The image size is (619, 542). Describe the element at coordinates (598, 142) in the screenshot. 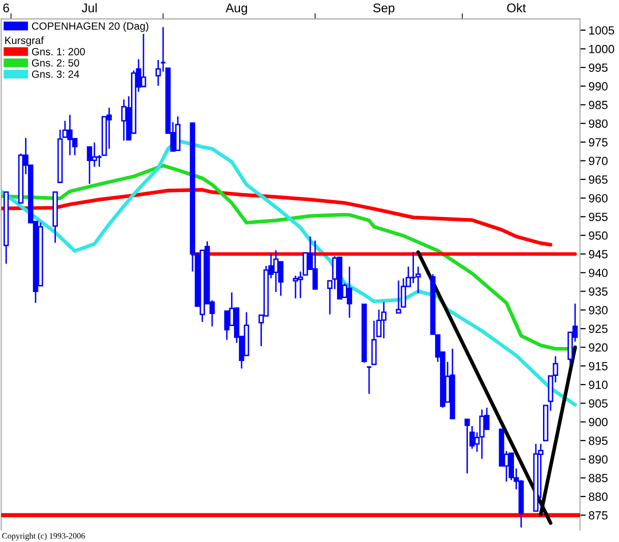

I see `y-tick-label: 975` at that location.